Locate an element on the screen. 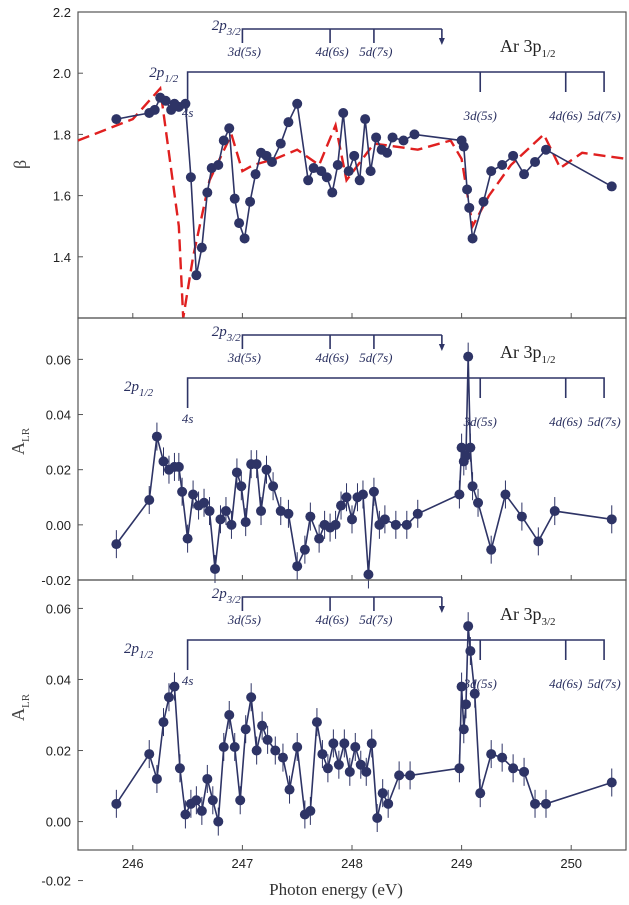  x-tick-label: 247 is located at coordinates (243, 863).